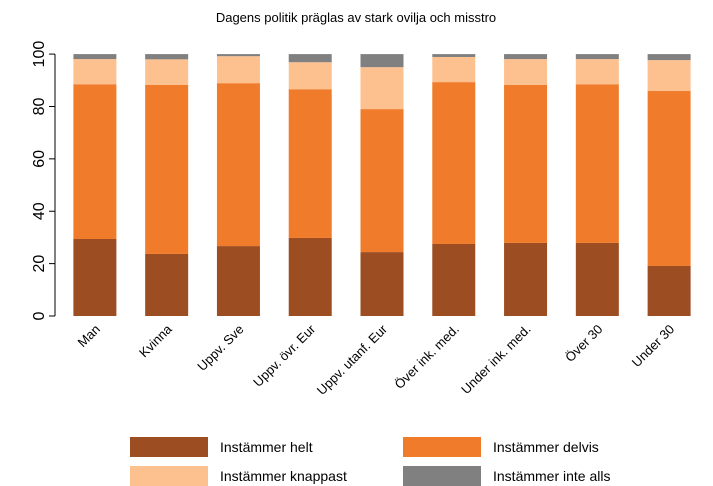  What do you see at coordinates (546, 447) in the screenshot?
I see `legend-label: Instämmer delvis` at bounding box center [546, 447].